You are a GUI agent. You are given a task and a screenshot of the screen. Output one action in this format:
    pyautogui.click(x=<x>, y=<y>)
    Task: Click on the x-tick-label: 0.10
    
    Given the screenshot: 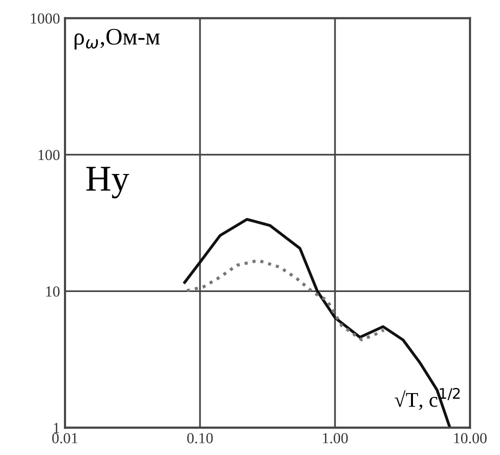 What is the action you would take?
    pyautogui.click(x=200, y=438)
    